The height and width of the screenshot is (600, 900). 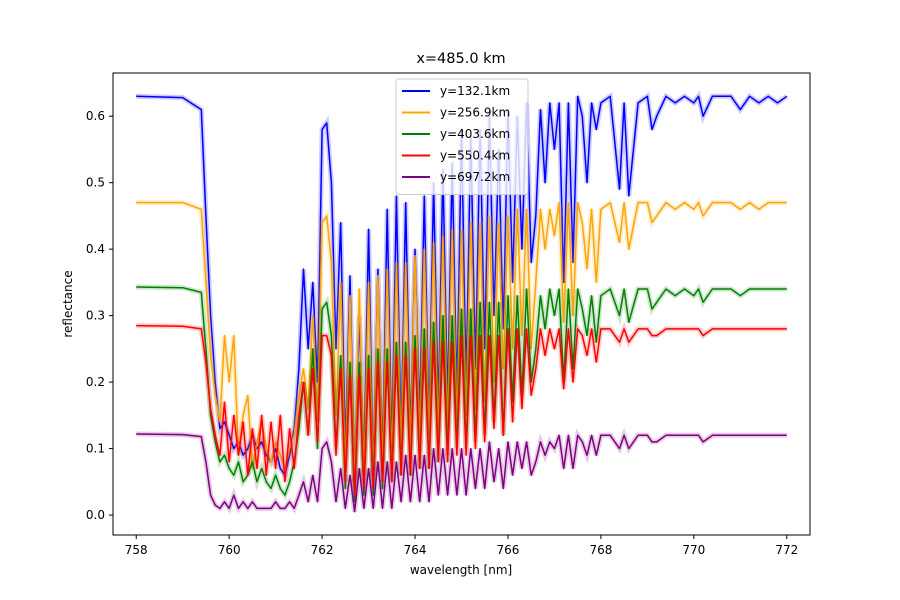 I want to click on x-tick-label: 772, so click(x=786, y=550).